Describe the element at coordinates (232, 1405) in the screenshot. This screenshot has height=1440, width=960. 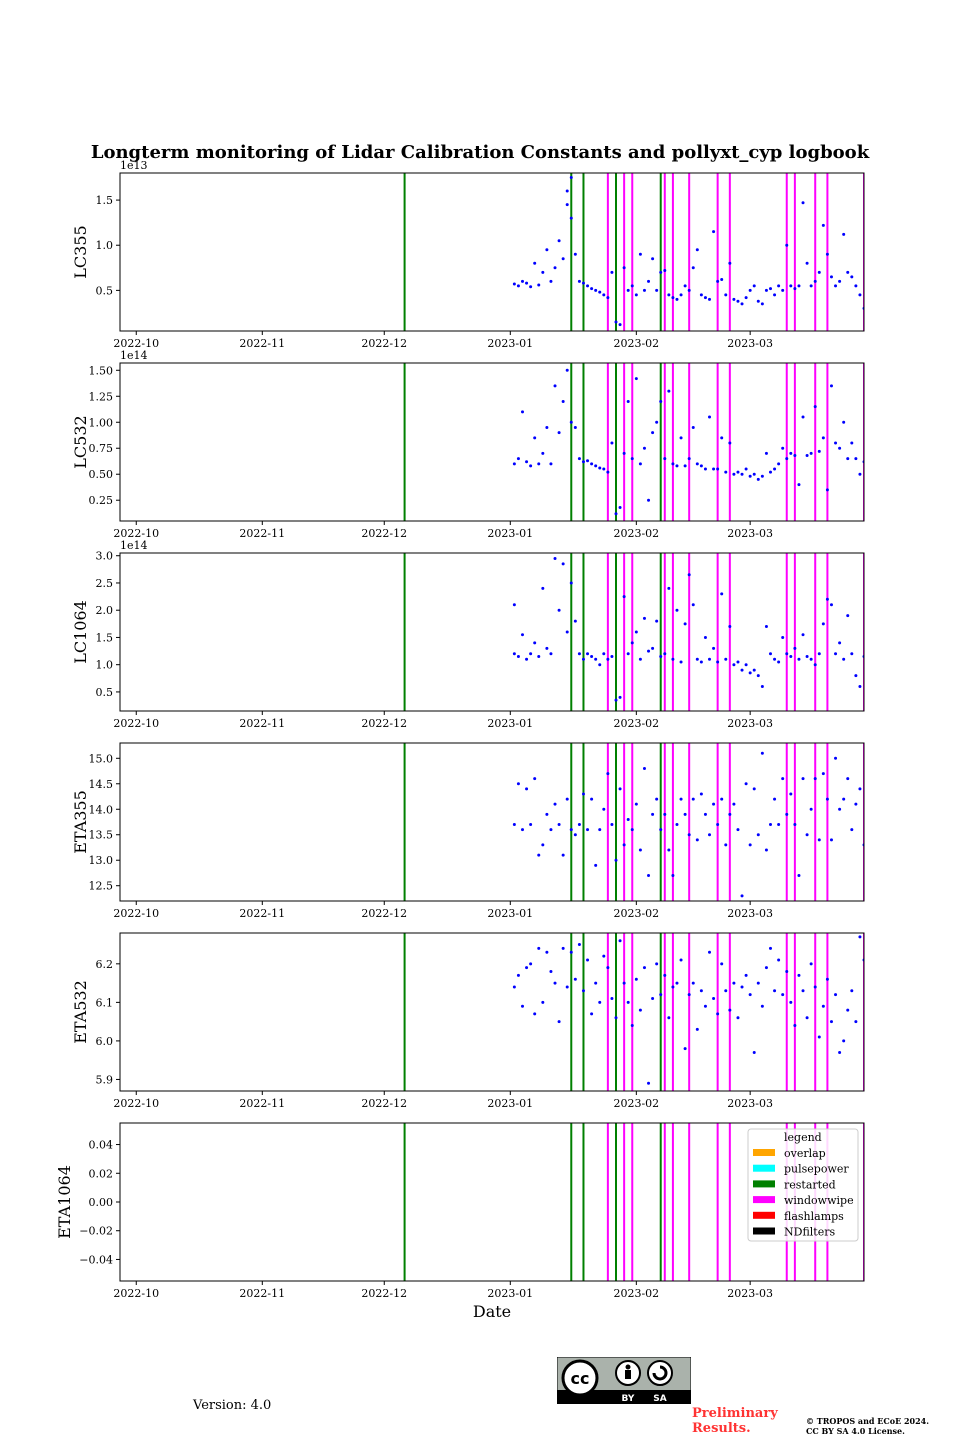
I see `version-label: Version: 4.0` at that location.